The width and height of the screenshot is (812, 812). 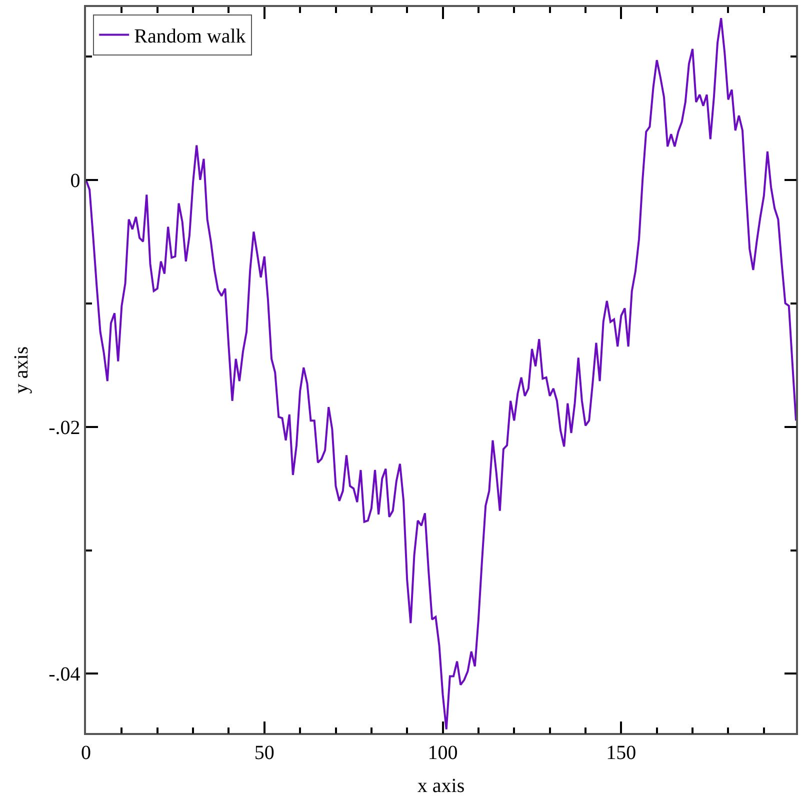 What do you see at coordinates (443, 753) in the screenshot?
I see `x-tick-label: 100` at bounding box center [443, 753].